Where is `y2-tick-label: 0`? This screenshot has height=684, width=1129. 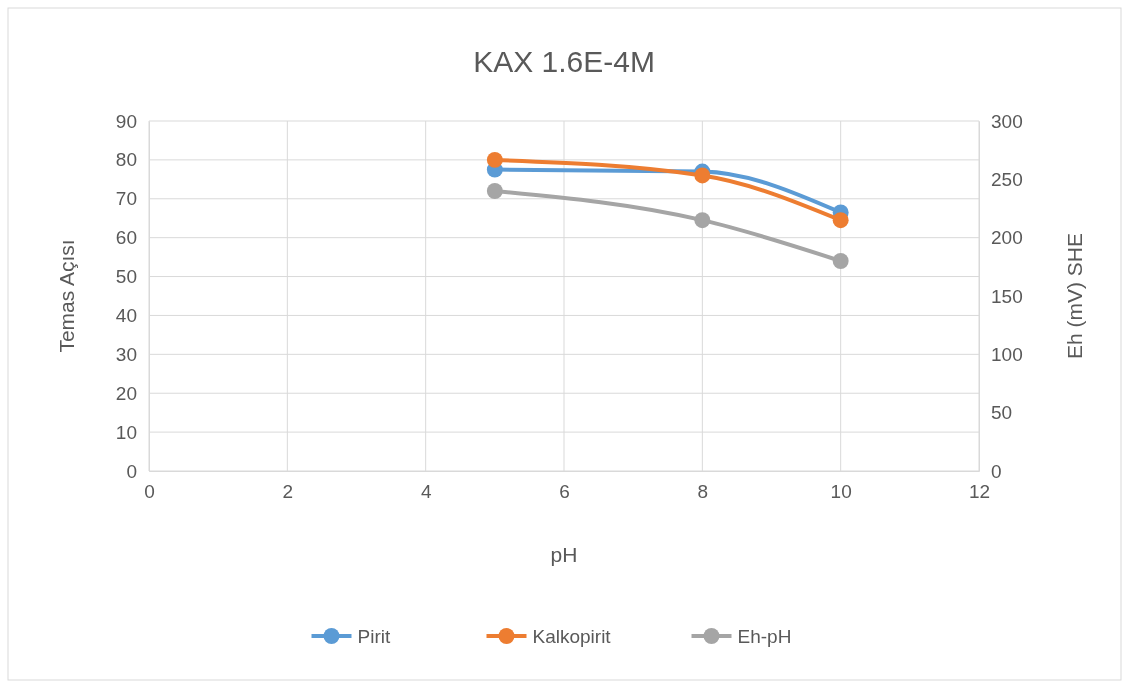
y2-tick-label: 0 is located at coordinates (996, 471).